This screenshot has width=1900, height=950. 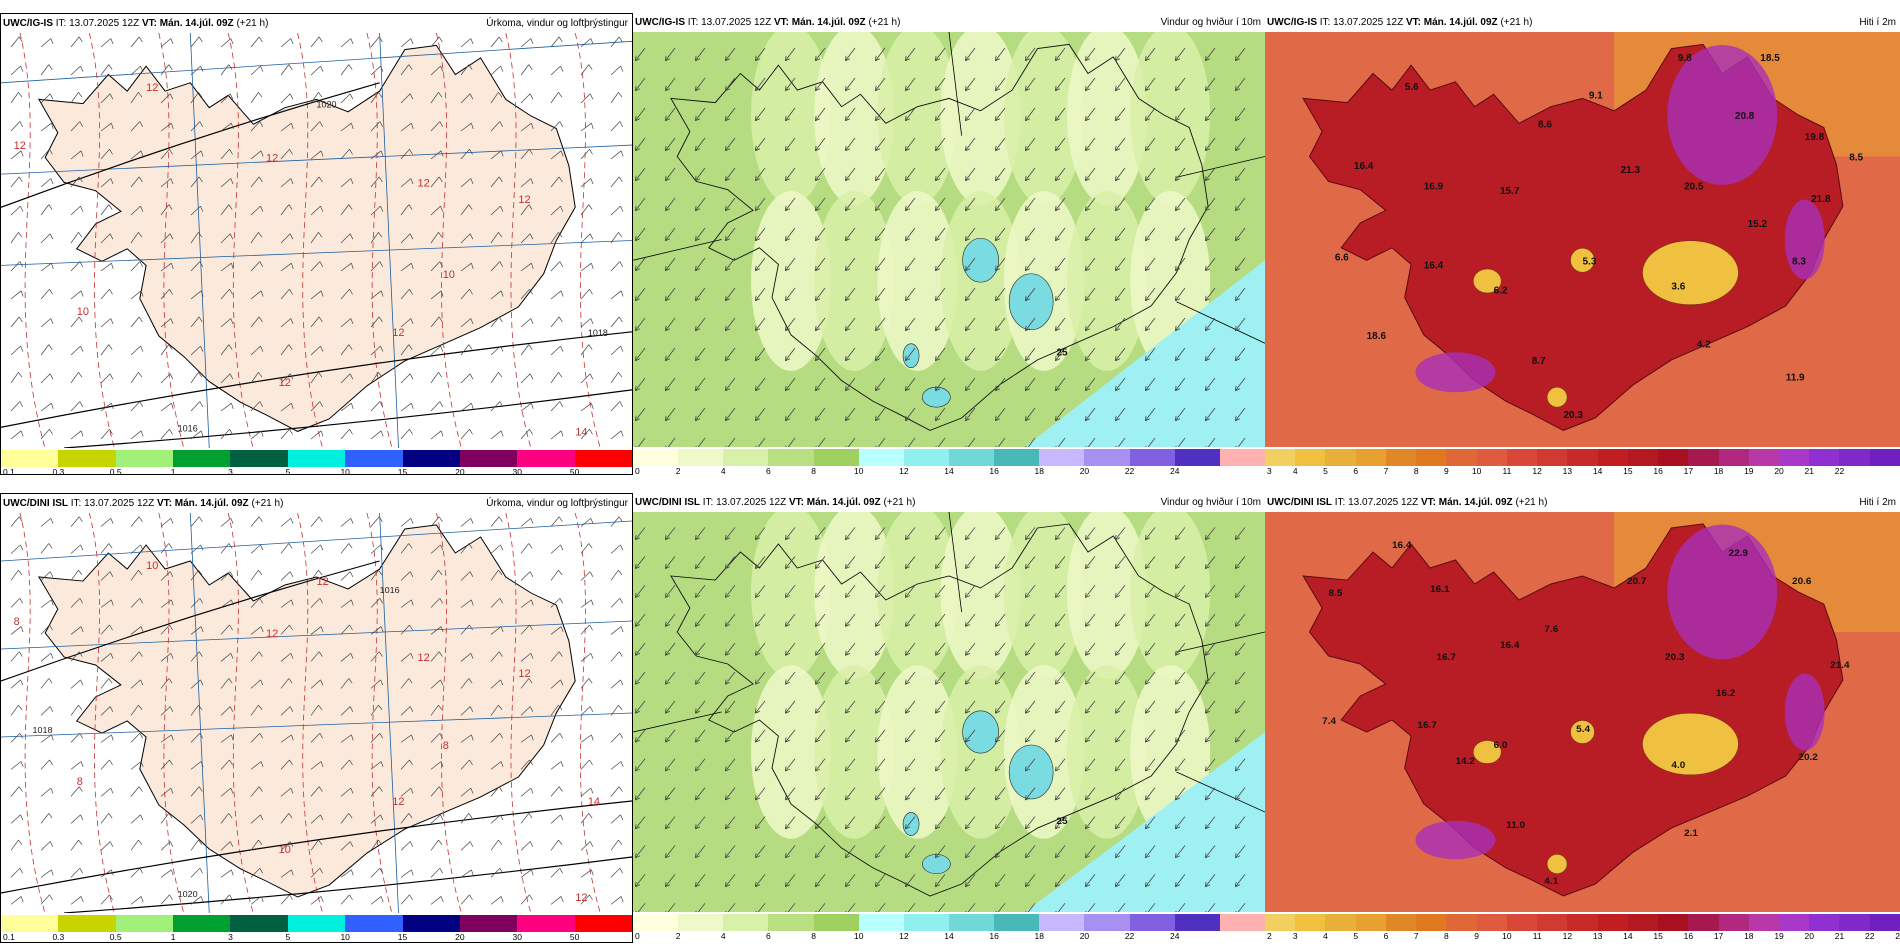 I want to click on temperature-label: 18.5, so click(x=1770, y=58).